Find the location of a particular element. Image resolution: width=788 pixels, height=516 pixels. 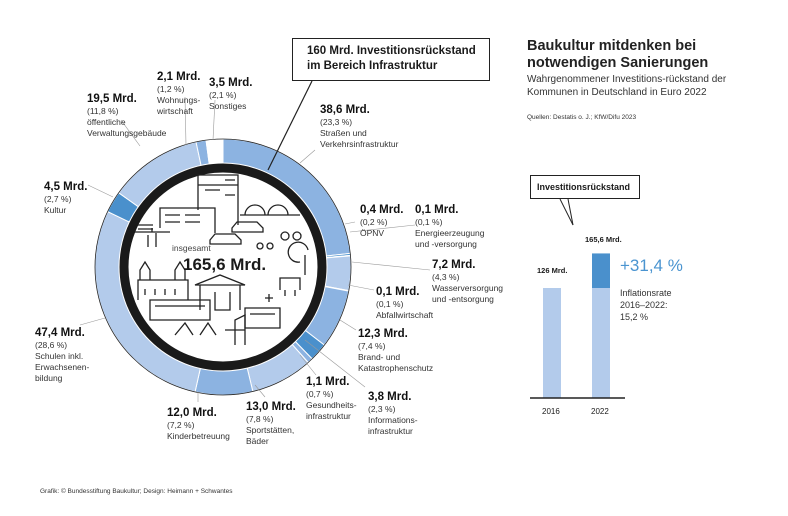

bar-chart-title: Investitionsrückstand is located at coordinates (585, 187).